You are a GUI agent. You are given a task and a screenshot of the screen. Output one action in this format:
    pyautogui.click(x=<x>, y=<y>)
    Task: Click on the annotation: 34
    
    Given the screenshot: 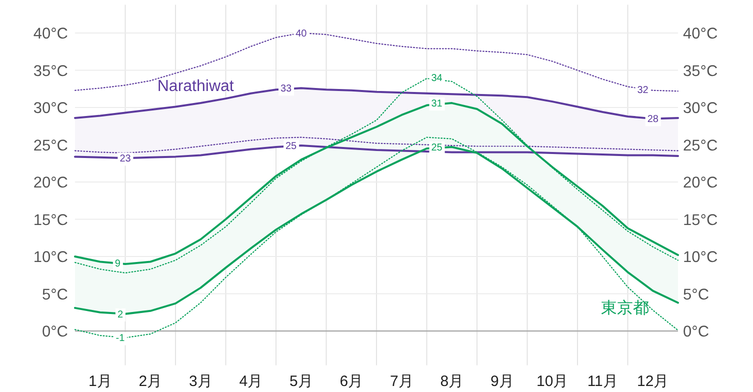 What is the action you would take?
    pyautogui.click(x=437, y=78)
    